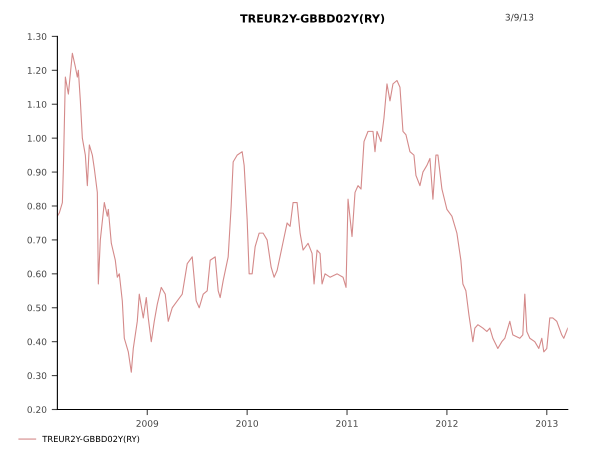 The width and height of the screenshot is (604, 455). Describe the element at coordinates (36, 274) in the screenshot. I see `y-tick-label: 0.60` at that location.